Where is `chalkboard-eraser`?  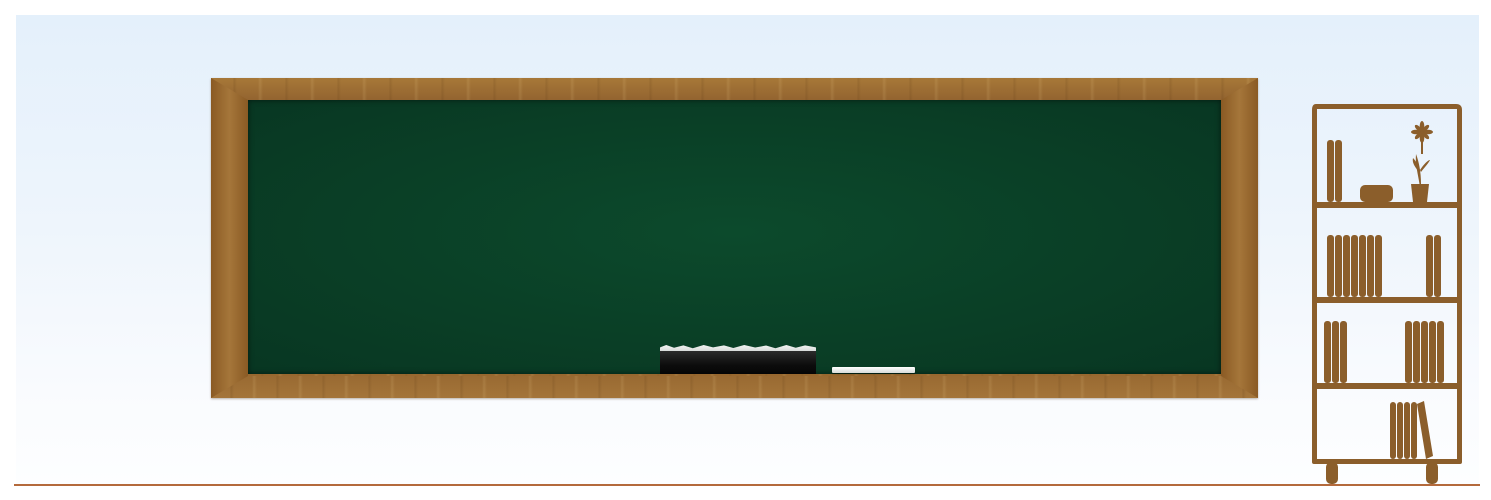
chalkboard-eraser is located at coordinates (738, 359).